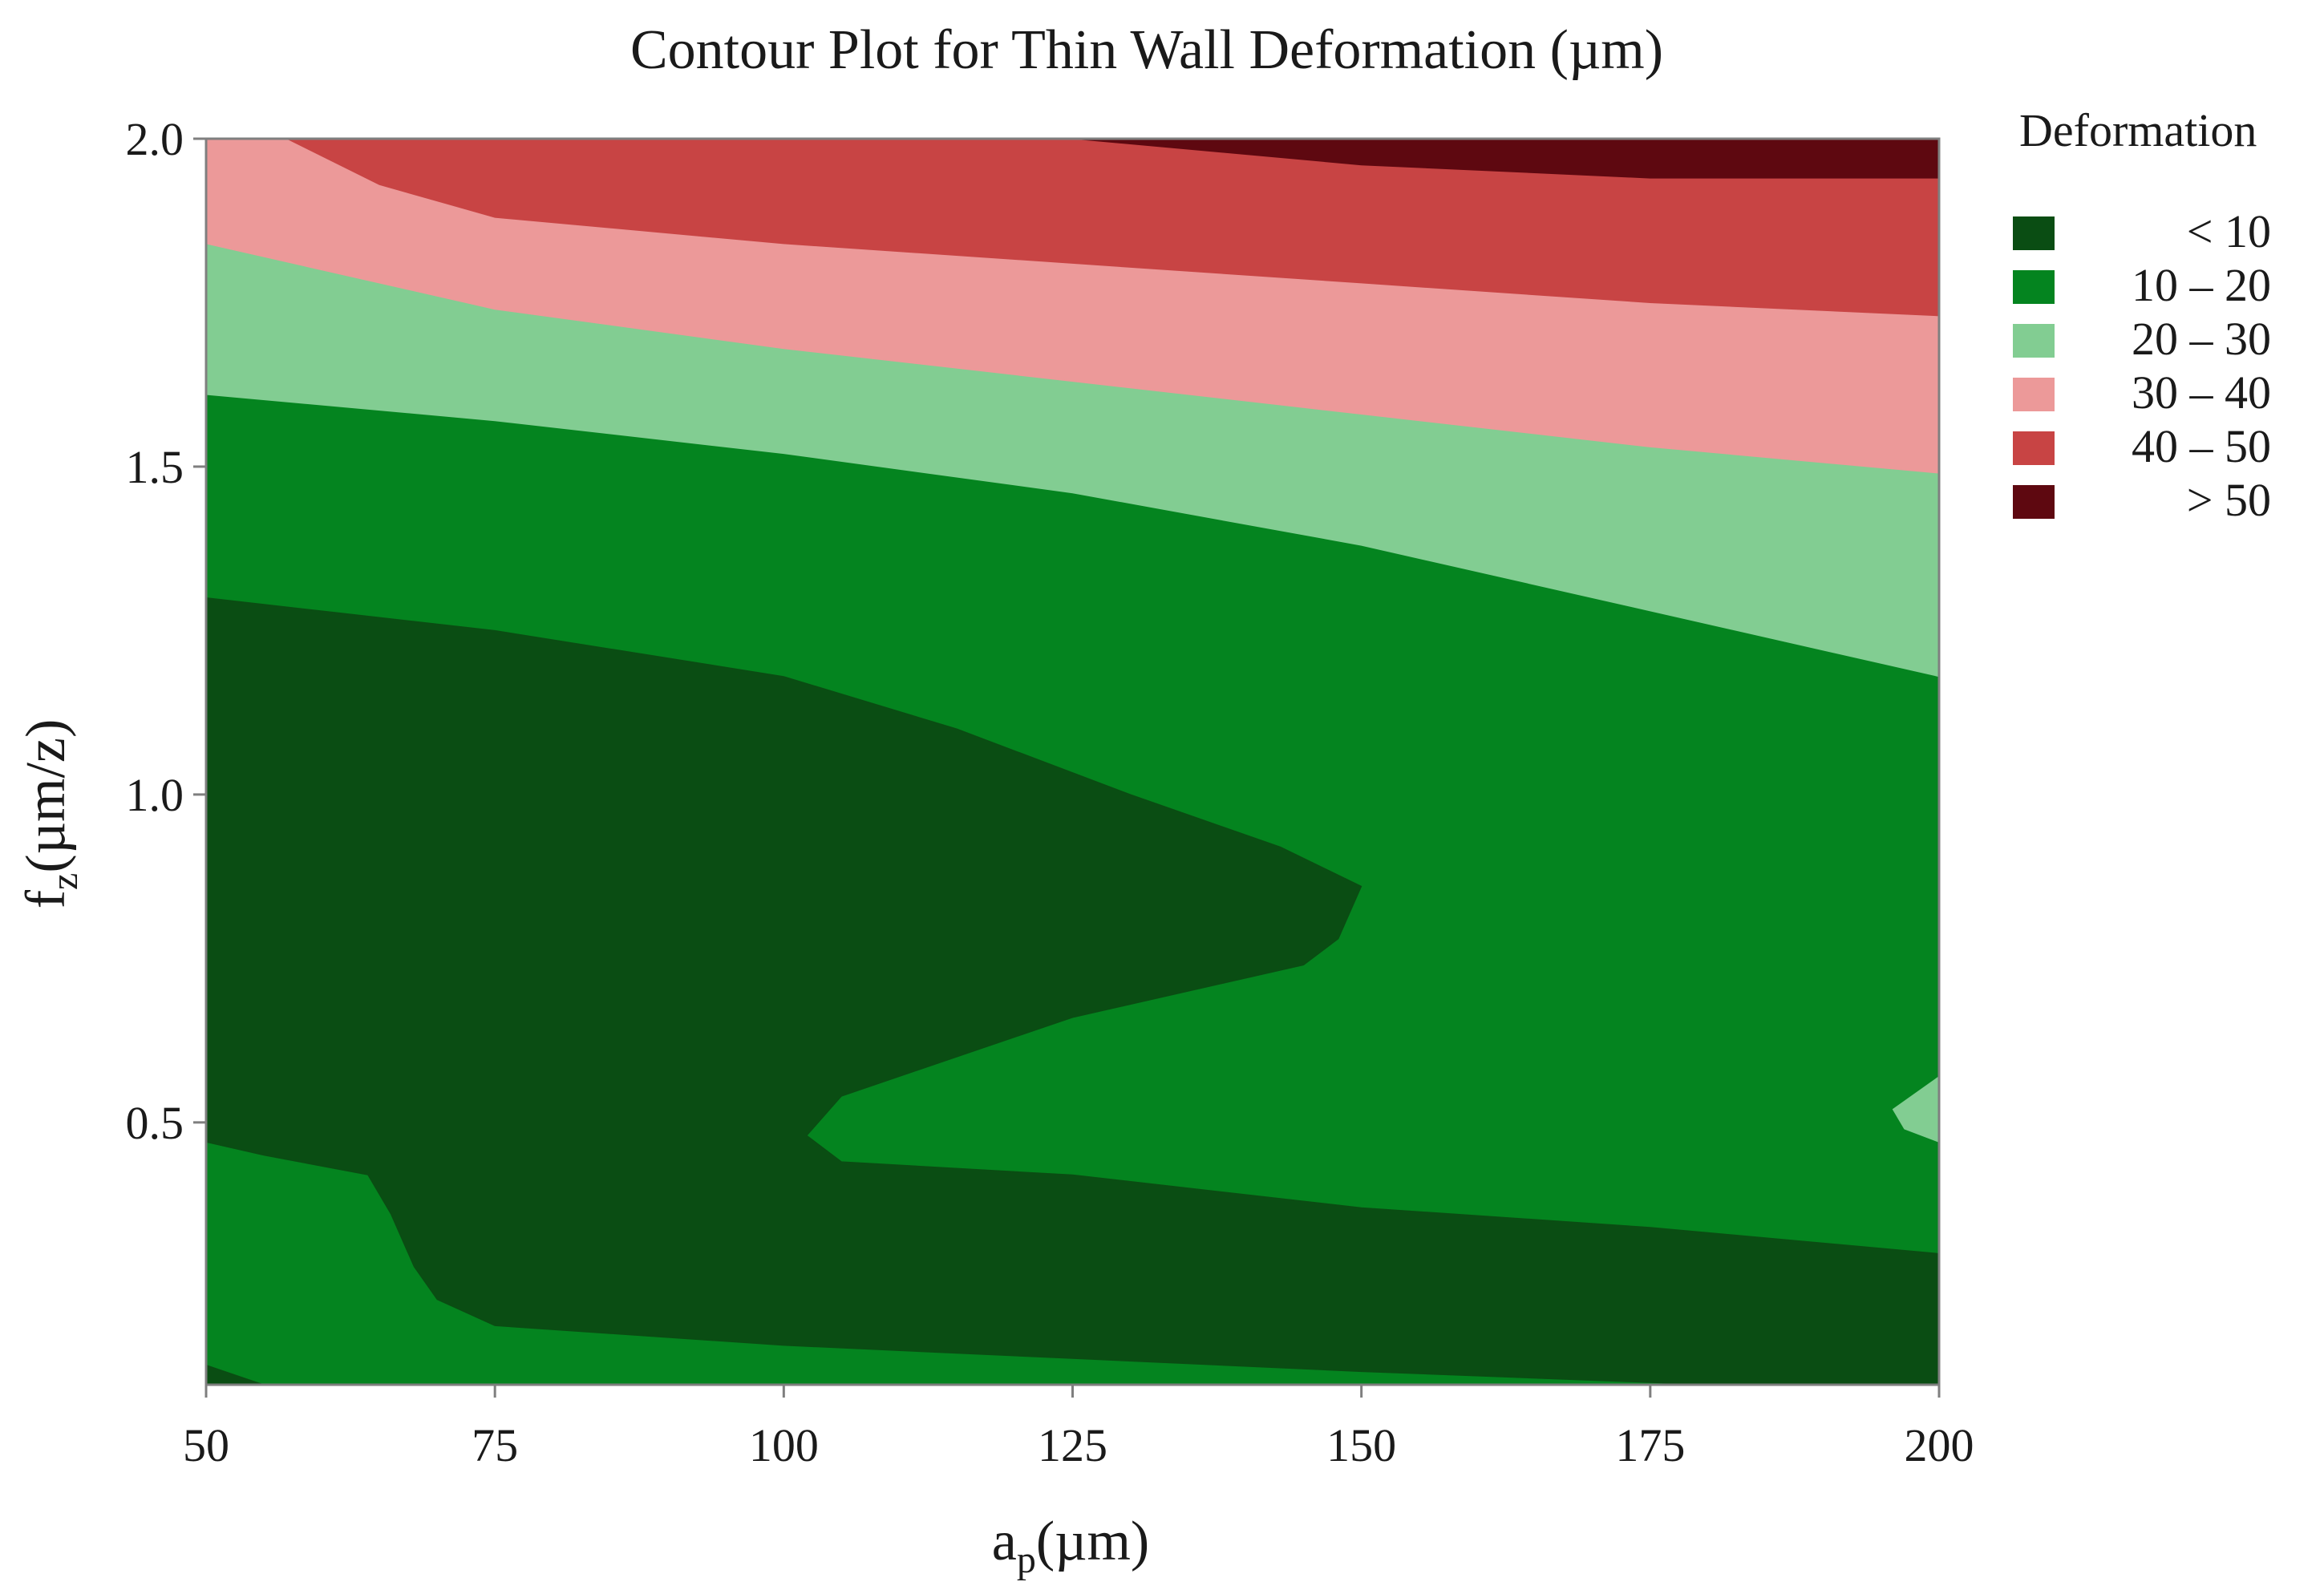 Image resolution: width=2324 pixels, height=1590 pixels. I want to click on legend-entry-label: 40 – 50, so click(2201, 446).